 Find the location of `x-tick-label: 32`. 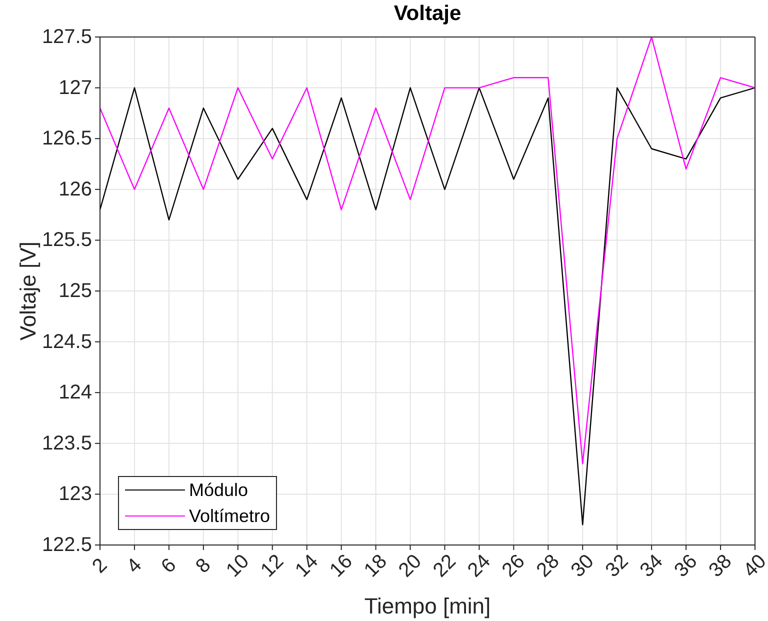

x-tick-label: 32 is located at coordinates (617, 566).